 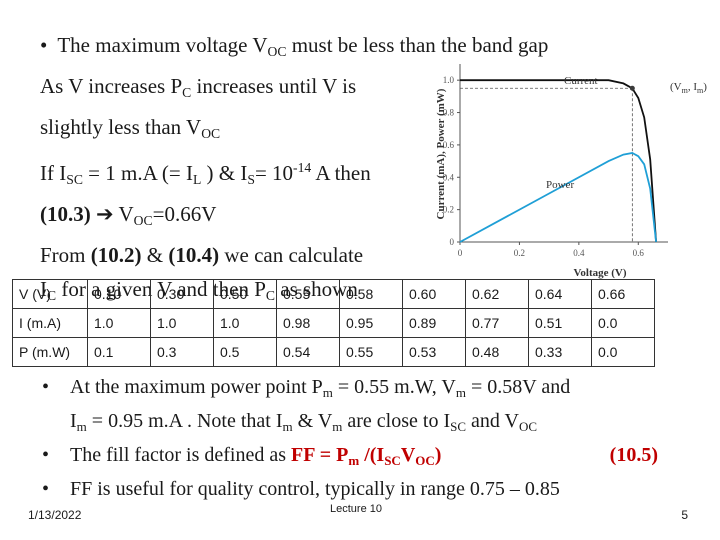 I want to click on text-line-2: As V increases PC increases until V is, so click(x=198, y=87).